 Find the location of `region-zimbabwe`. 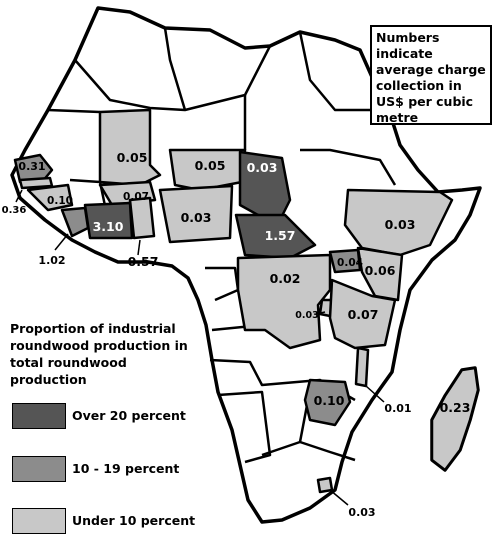

region-zimbabwe is located at coordinates (327, 402).